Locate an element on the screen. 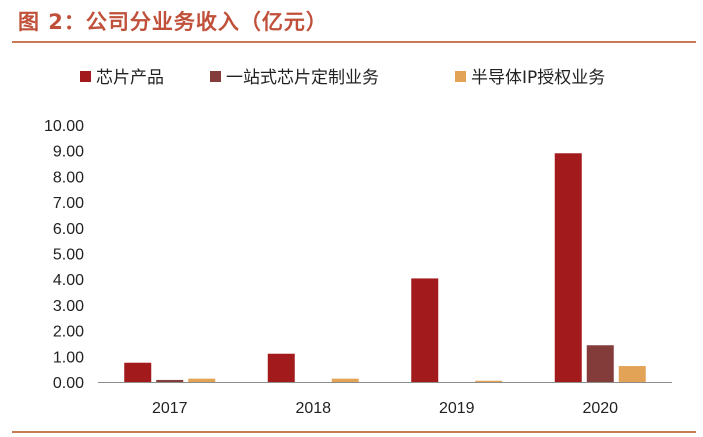 This screenshot has height=437, width=703. x-tick-label: 2017 is located at coordinates (170, 408).